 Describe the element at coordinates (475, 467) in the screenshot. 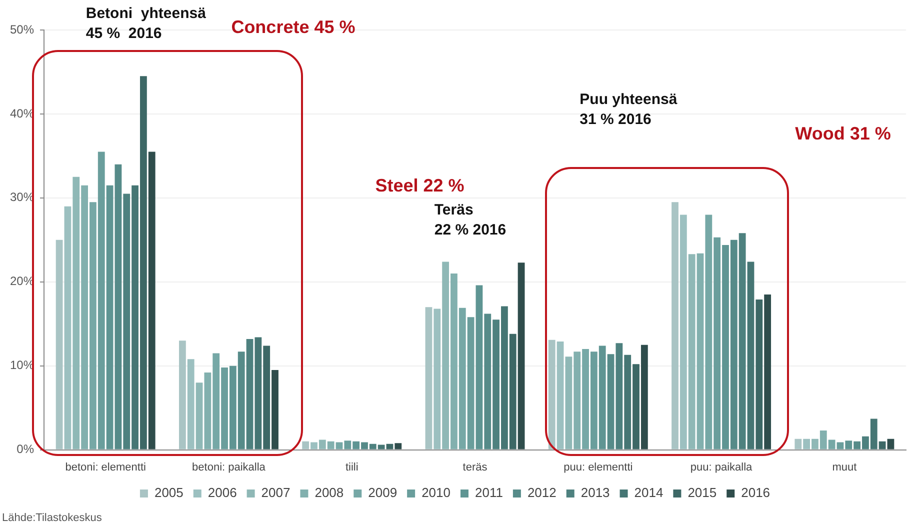

I see `x-tick-label: teräs` at that location.